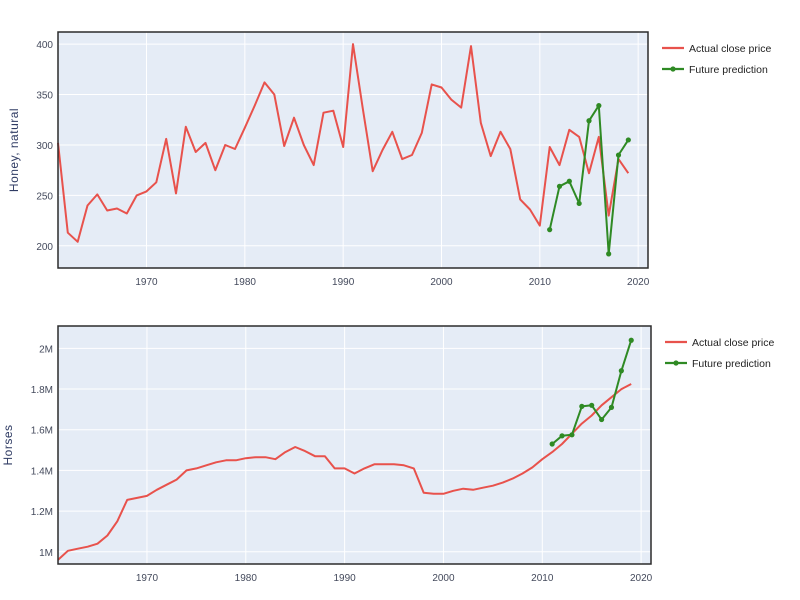 Image resolution: width=800 pixels, height=600 pixels. What do you see at coordinates (14, 150) in the screenshot?
I see `y-axis-label: Honey, natural` at bounding box center [14, 150].